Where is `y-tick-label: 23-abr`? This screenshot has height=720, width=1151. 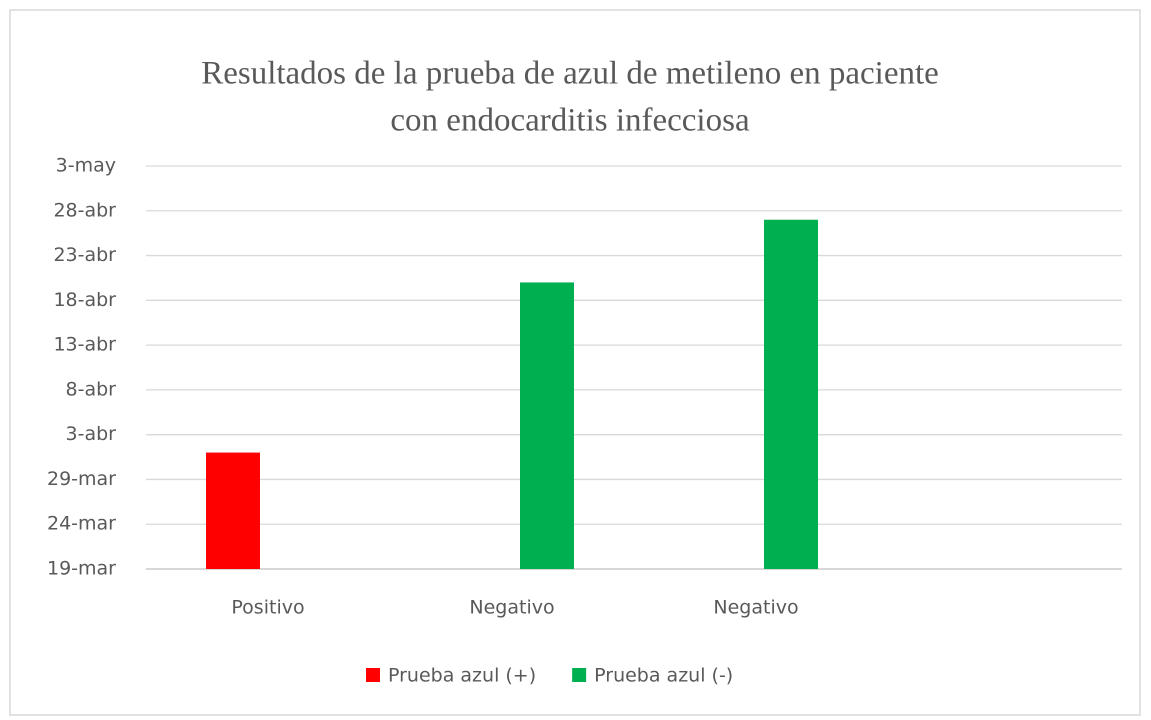 y-tick-label: 23-abr is located at coordinates (84, 255).